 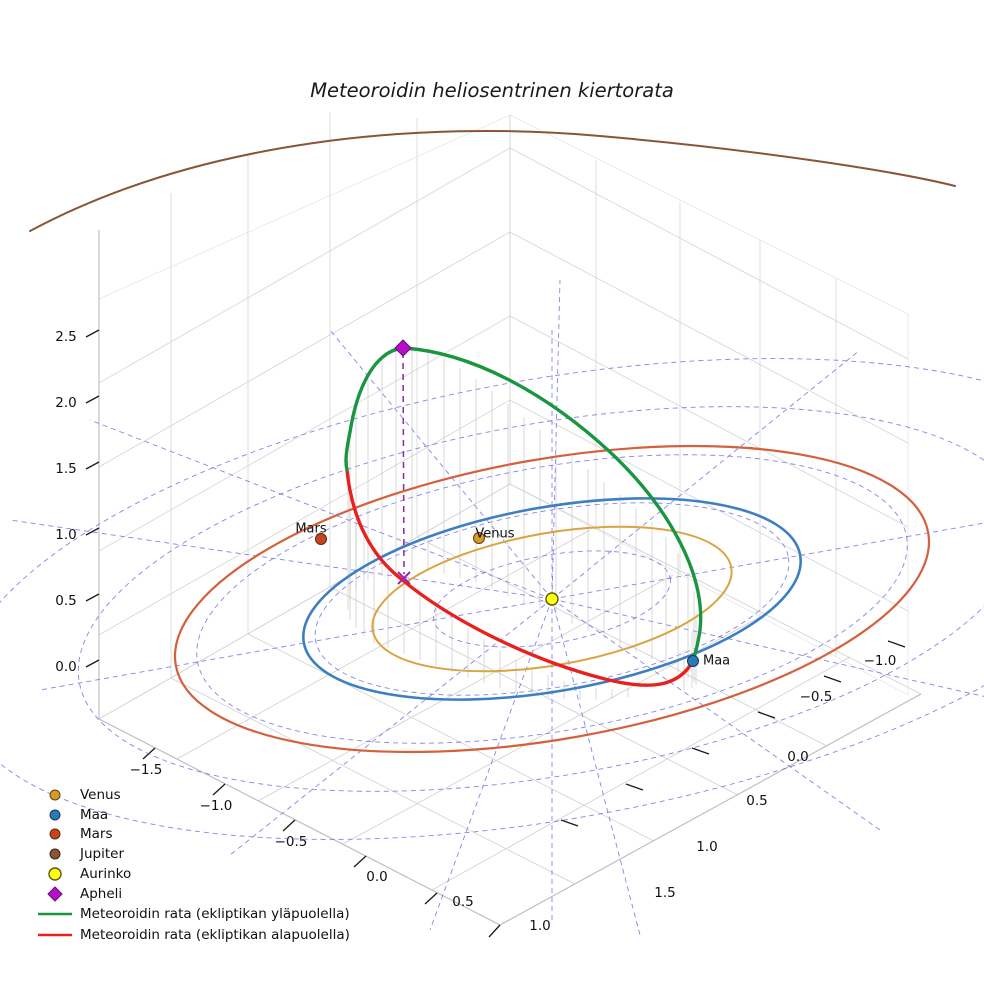 What do you see at coordinates (494, 534) in the screenshot?
I see `venus-label: Venus` at bounding box center [494, 534].